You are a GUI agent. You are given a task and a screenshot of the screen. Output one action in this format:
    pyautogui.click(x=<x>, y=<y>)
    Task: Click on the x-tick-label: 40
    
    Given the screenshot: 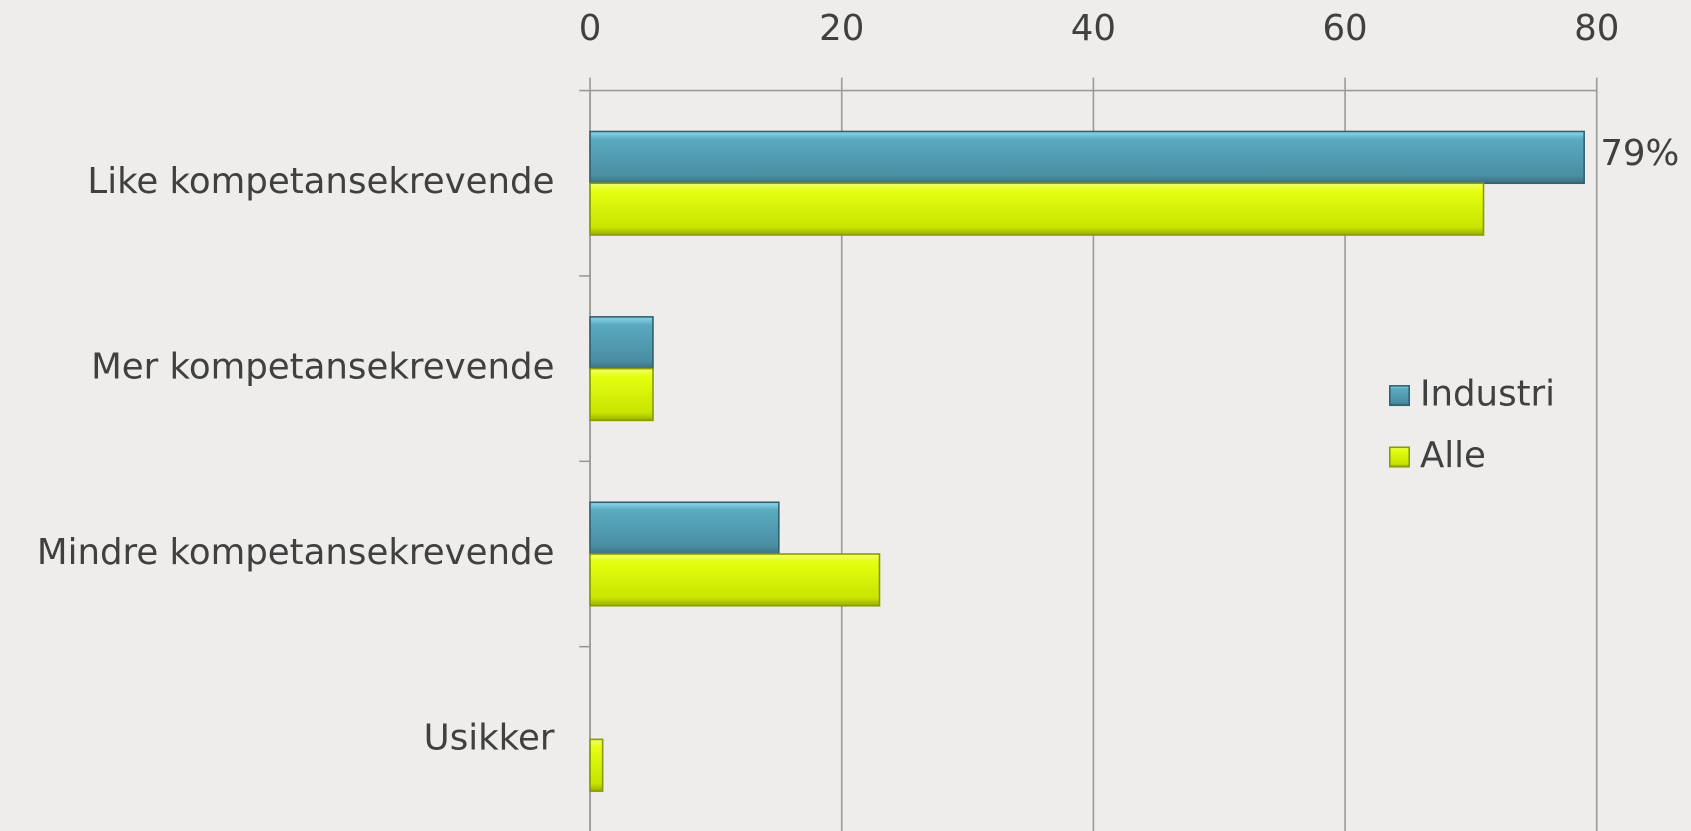 What is the action you would take?
    pyautogui.click(x=1093, y=28)
    